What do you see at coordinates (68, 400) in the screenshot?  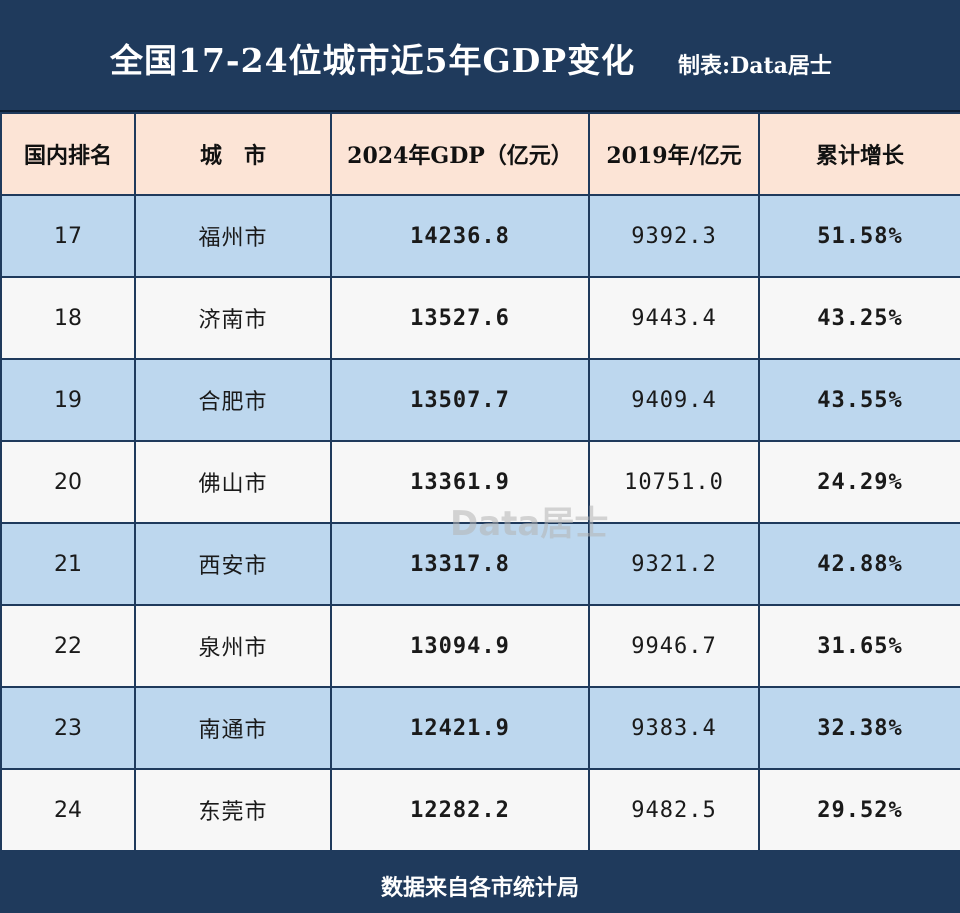 I see `rank-cell: 19` at bounding box center [68, 400].